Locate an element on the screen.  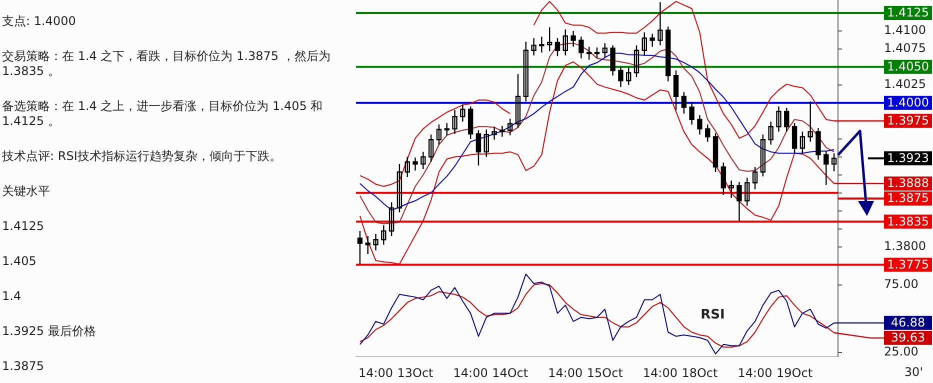
x-tick-label: 18Oct is located at coordinates (700, 373).